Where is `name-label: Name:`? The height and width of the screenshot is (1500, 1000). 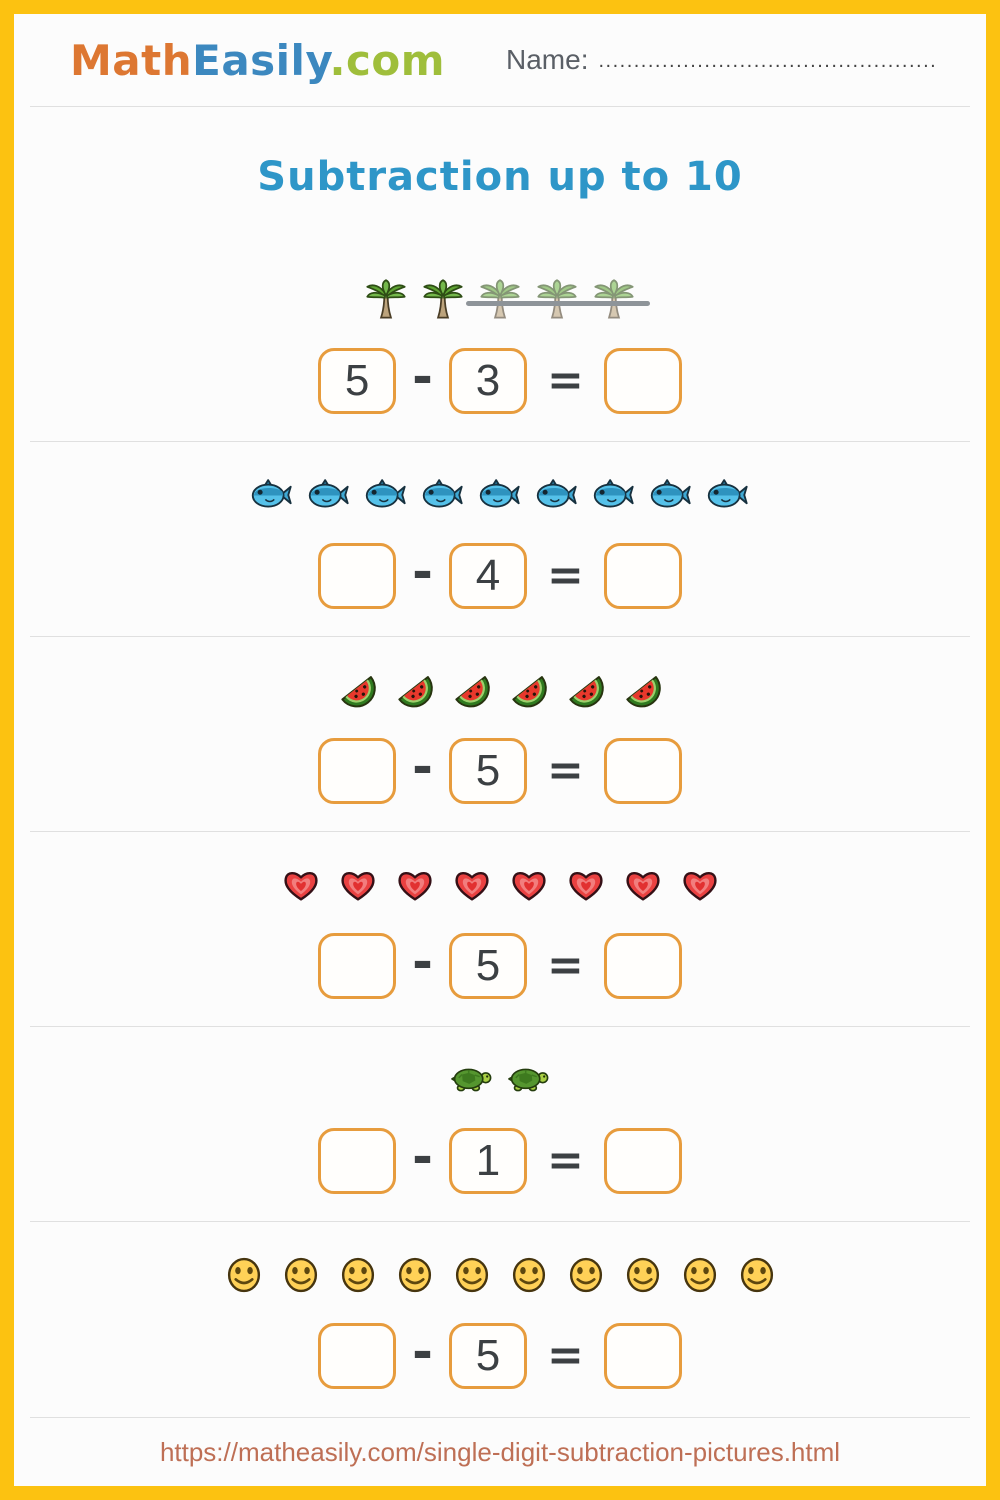
name-label: Name: is located at coordinates (547, 59).